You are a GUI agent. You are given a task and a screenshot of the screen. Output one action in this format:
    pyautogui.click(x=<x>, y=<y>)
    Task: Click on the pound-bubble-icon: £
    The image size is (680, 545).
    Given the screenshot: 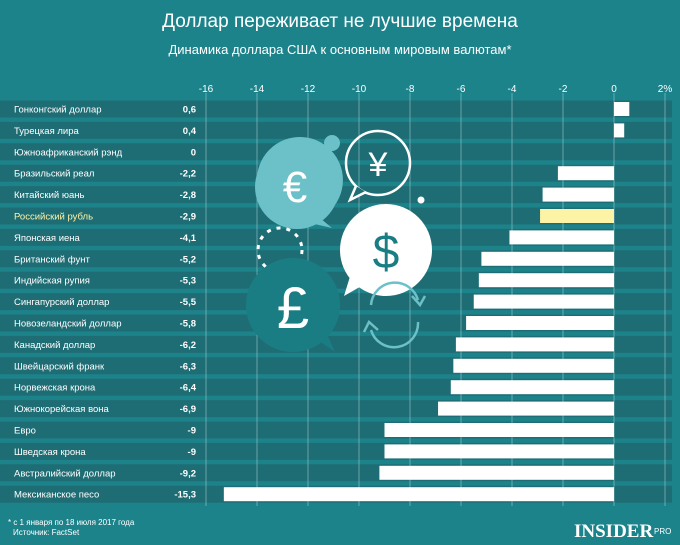 What is the action you would take?
    pyautogui.click(x=293, y=305)
    